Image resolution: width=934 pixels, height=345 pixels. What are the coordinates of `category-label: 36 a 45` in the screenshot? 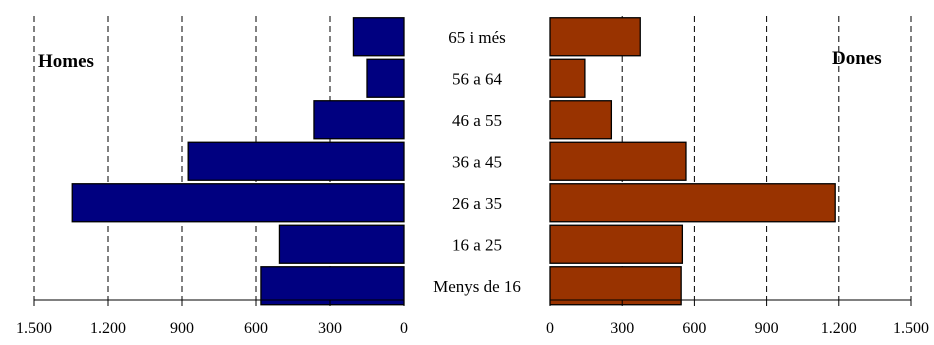 It's located at (477, 161).